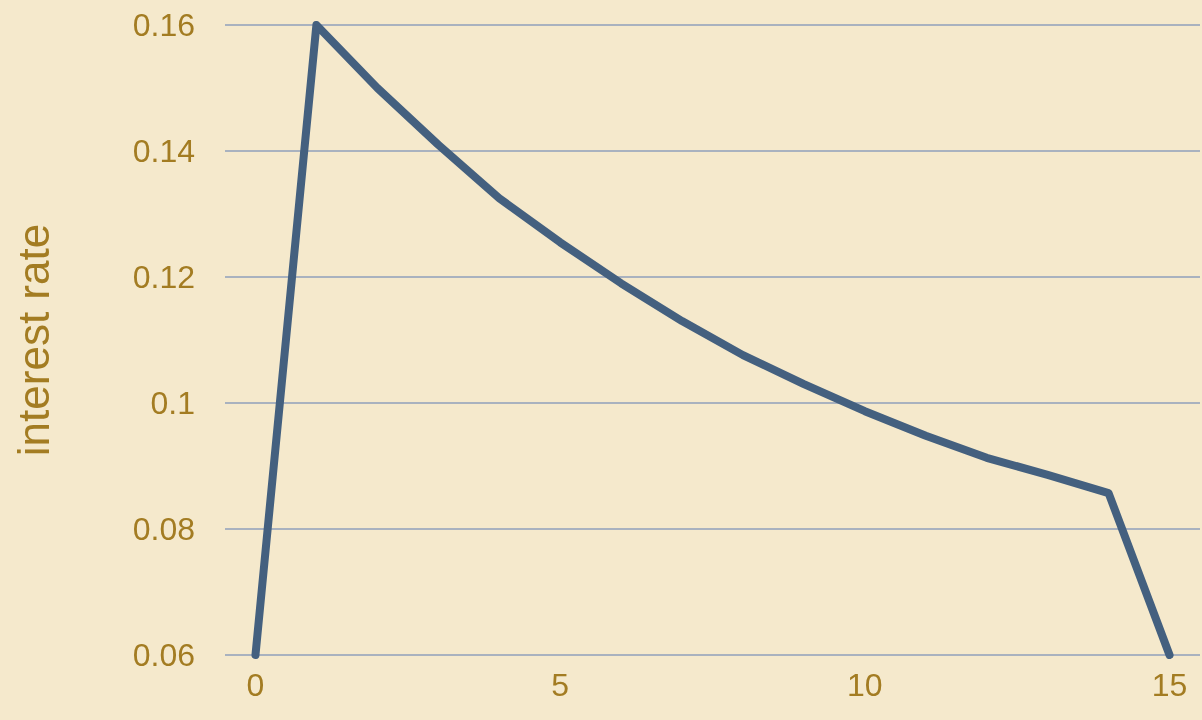 Image resolution: width=1202 pixels, height=720 pixels. What do you see at coordinates (163, 151) in the screenshot?
I see `y-tick-label: 0.14` at bounding box center [163, 151].